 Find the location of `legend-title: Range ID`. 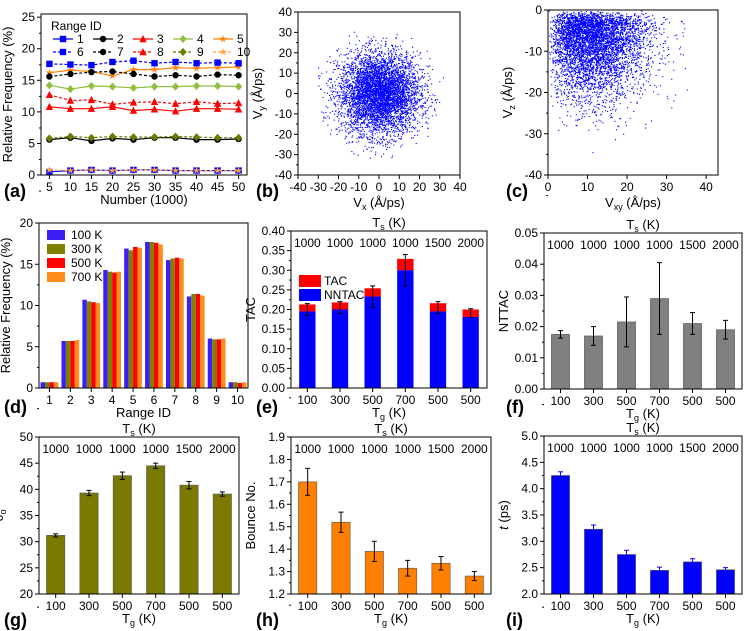

legend-title: Range ID is located at coordinates (76, 26).